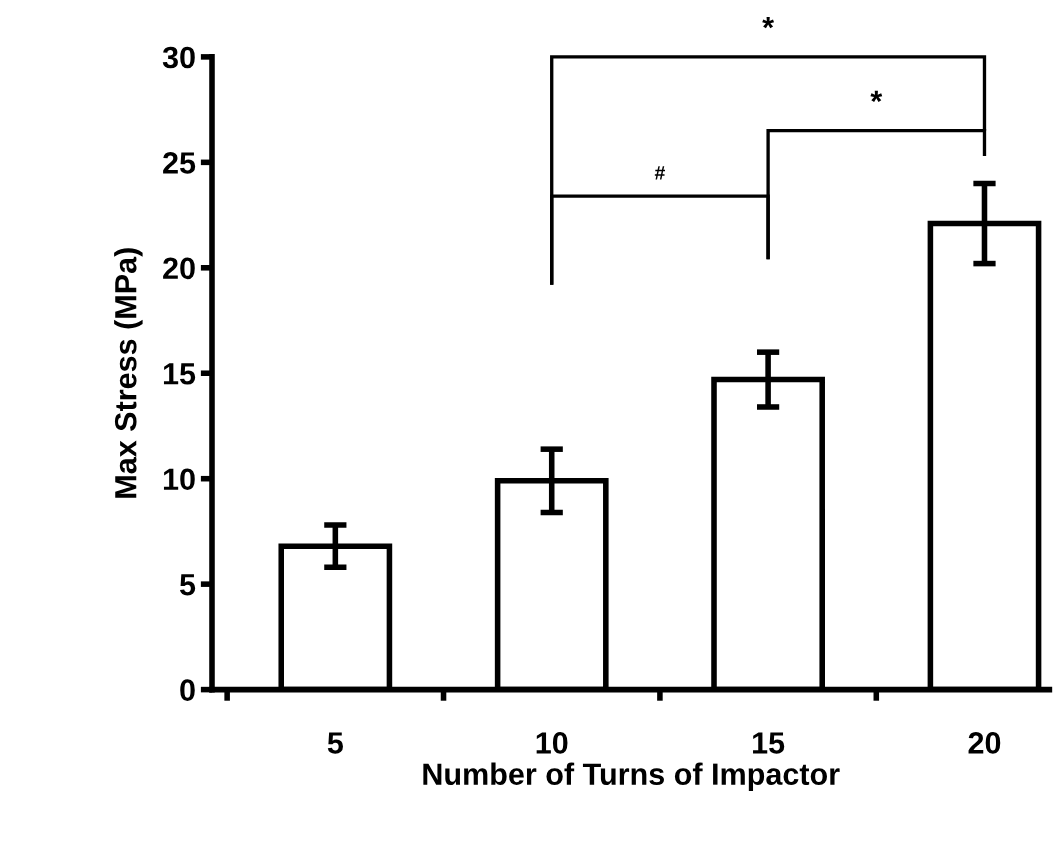 The height and width of the screenshot is (862, 1060). Describe the element at coordinates (631, 777) in the screenshot. I see `x-axis-title: Number of Turns of Impactor` at that location.